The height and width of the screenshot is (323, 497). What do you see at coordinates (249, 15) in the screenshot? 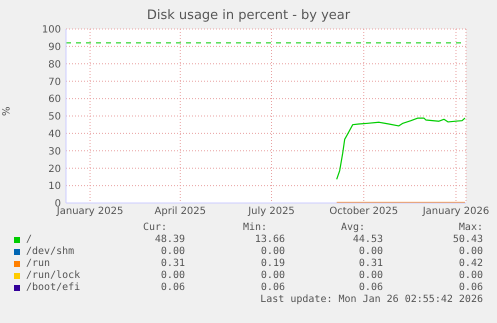
I see `chart-title: Disk usage in percent - by year` at bounding box center [249, 15].